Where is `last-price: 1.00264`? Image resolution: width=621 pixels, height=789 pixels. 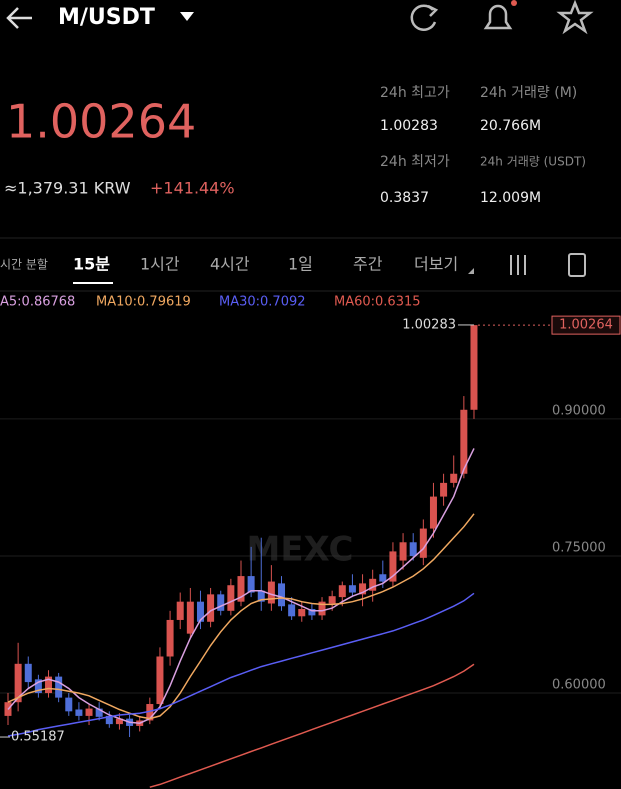 last-price: 1.00264 is located at coordinates (101, 122).